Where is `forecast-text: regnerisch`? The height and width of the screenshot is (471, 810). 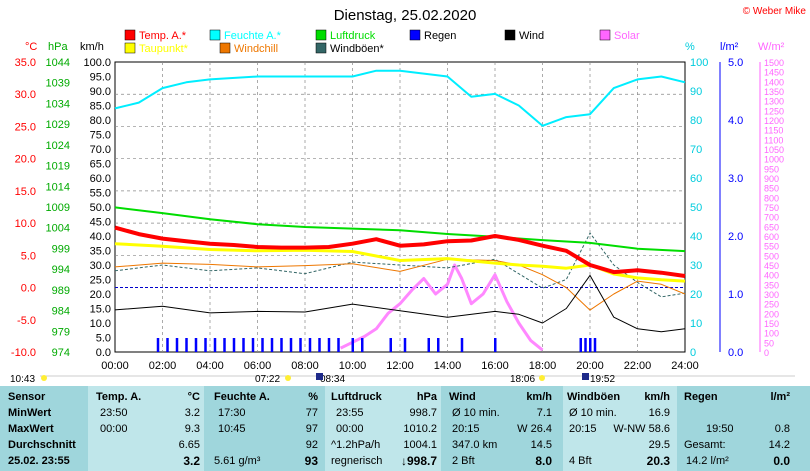 forecast-text: regnerisch is located at coordinates (357, 461).